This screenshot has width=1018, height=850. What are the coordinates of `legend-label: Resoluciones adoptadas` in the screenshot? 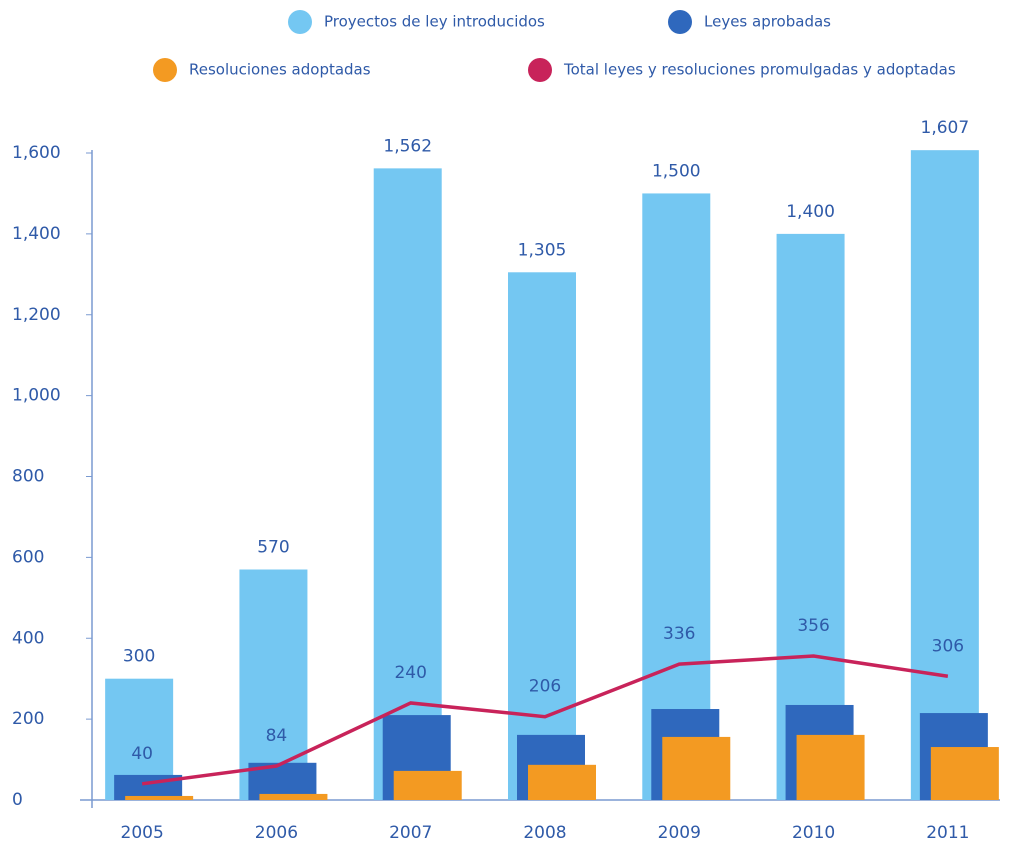 It's located at (280, 70).